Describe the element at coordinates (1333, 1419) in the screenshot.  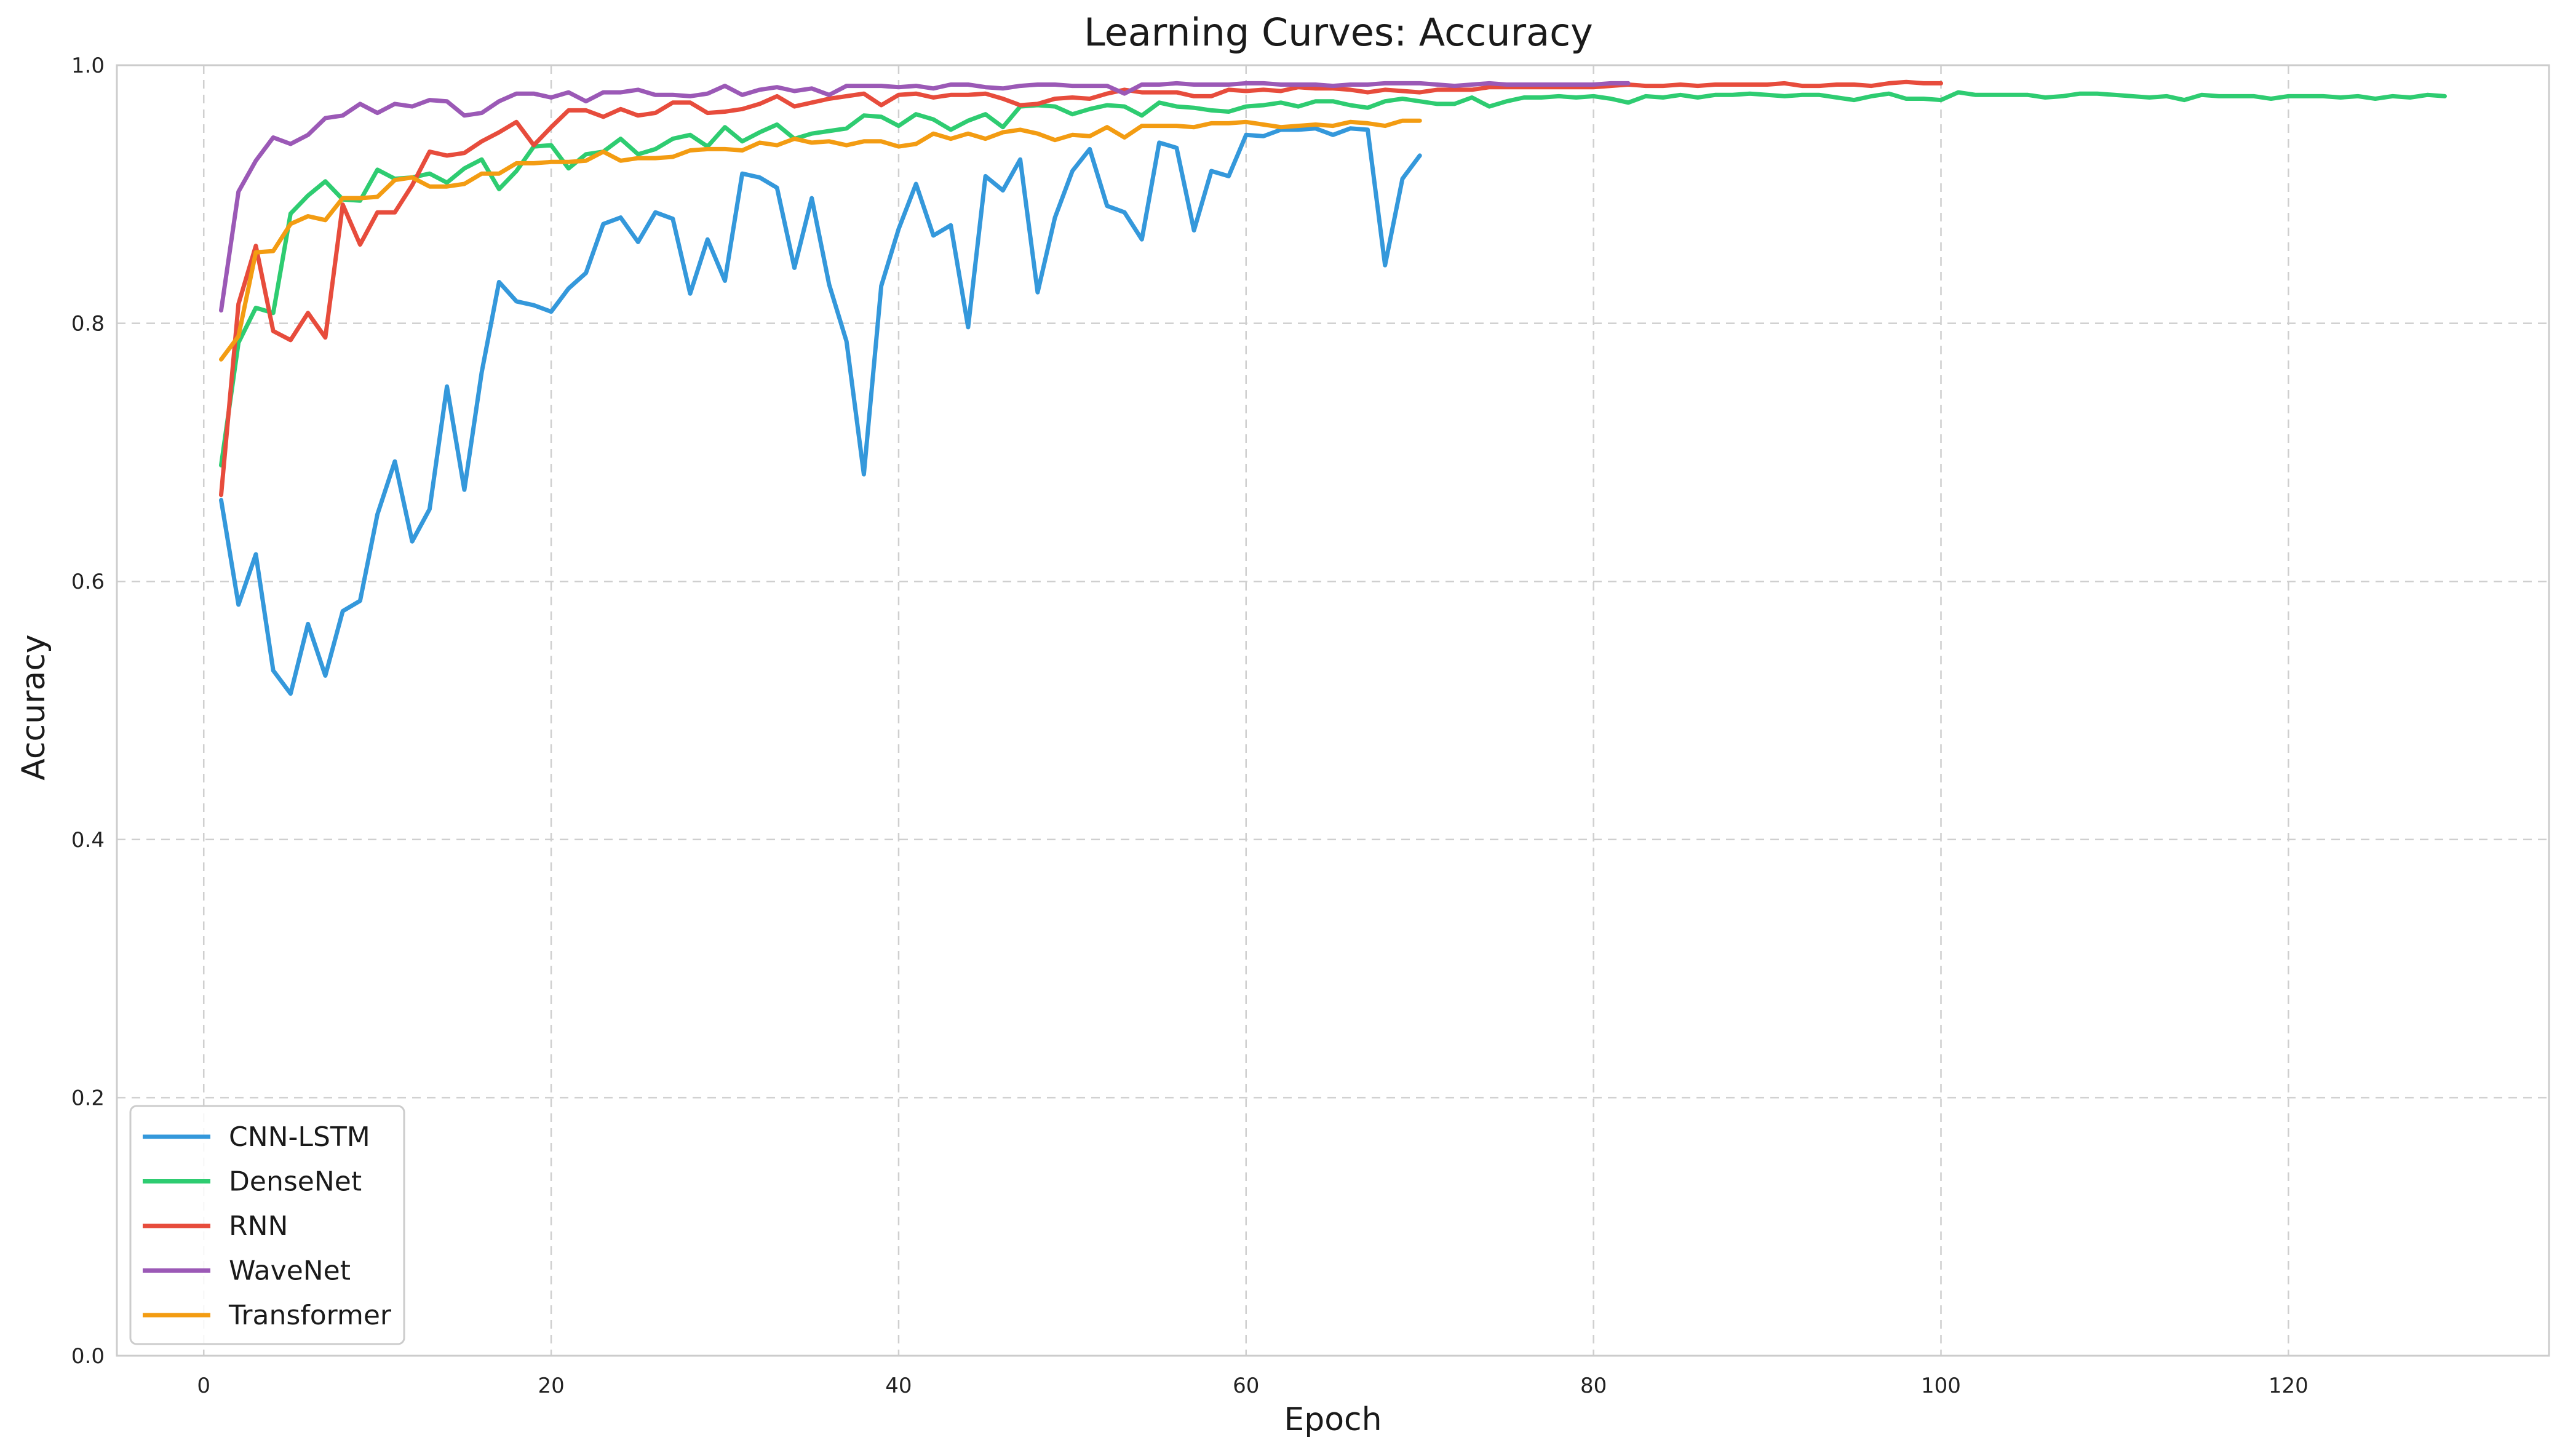
I see `x-axis-label: Epoch` at that location.